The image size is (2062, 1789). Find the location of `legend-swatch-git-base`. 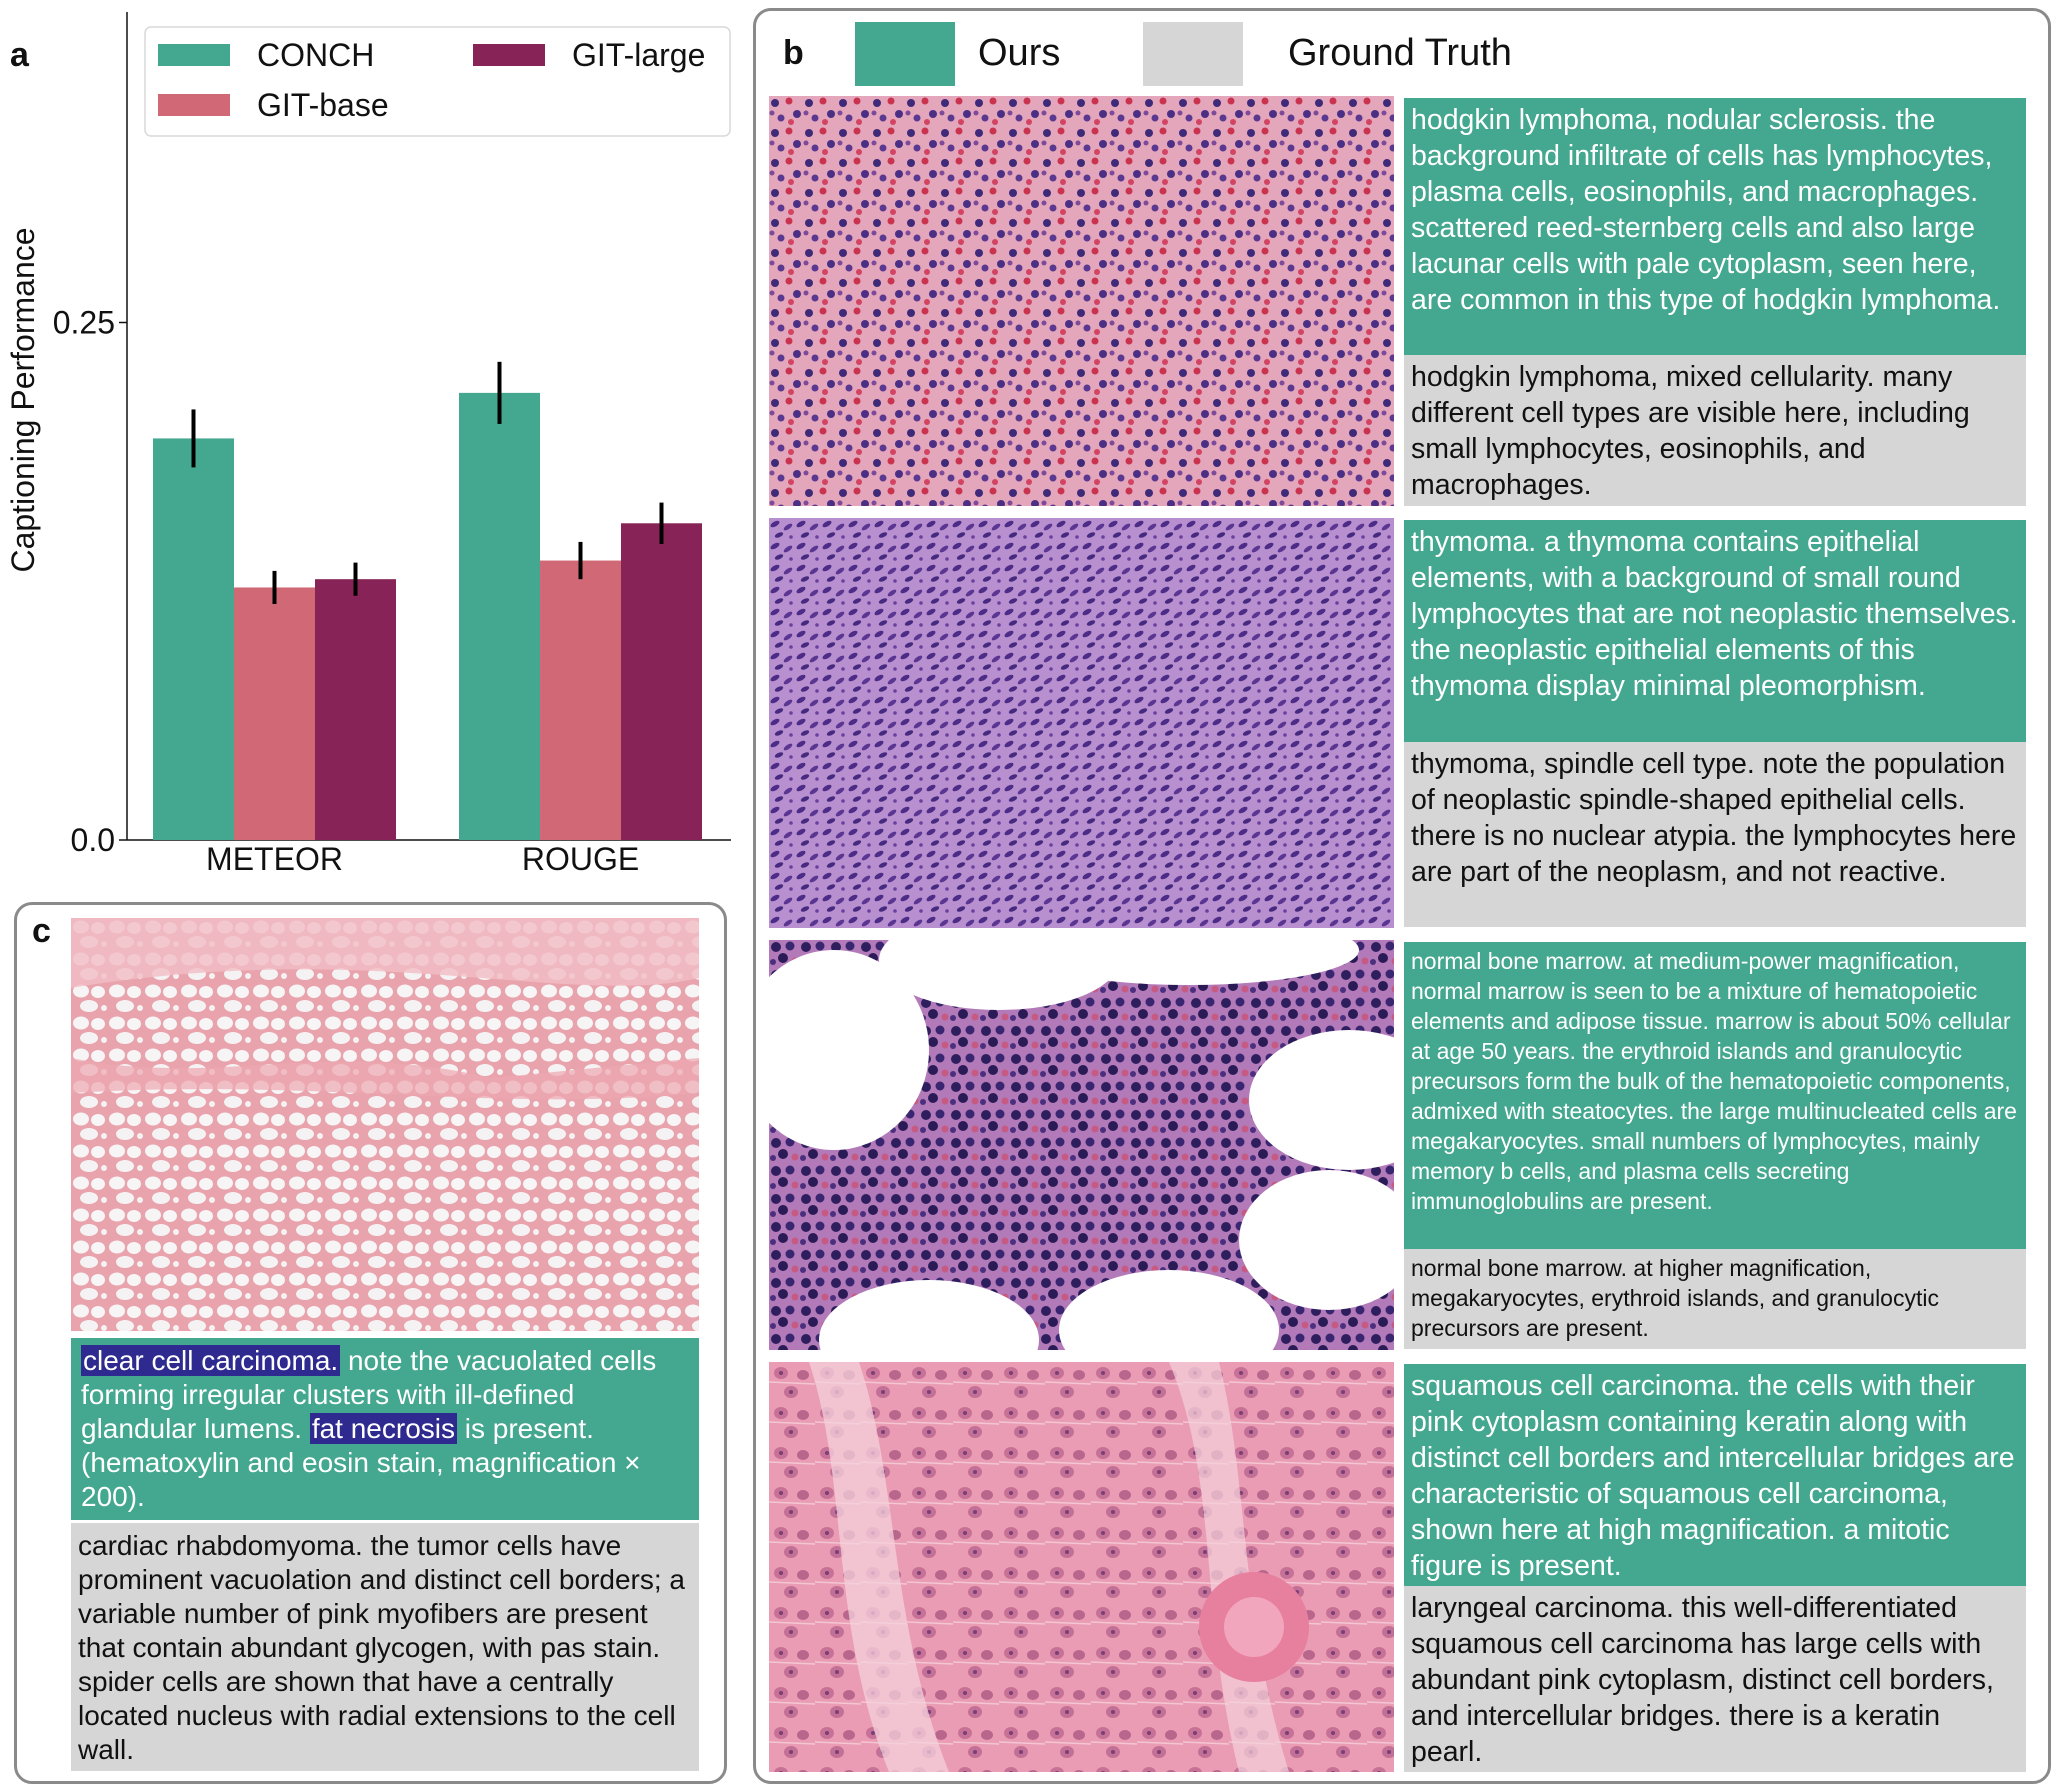

legend-swatch-git-base is located at coordinates (194, 105).